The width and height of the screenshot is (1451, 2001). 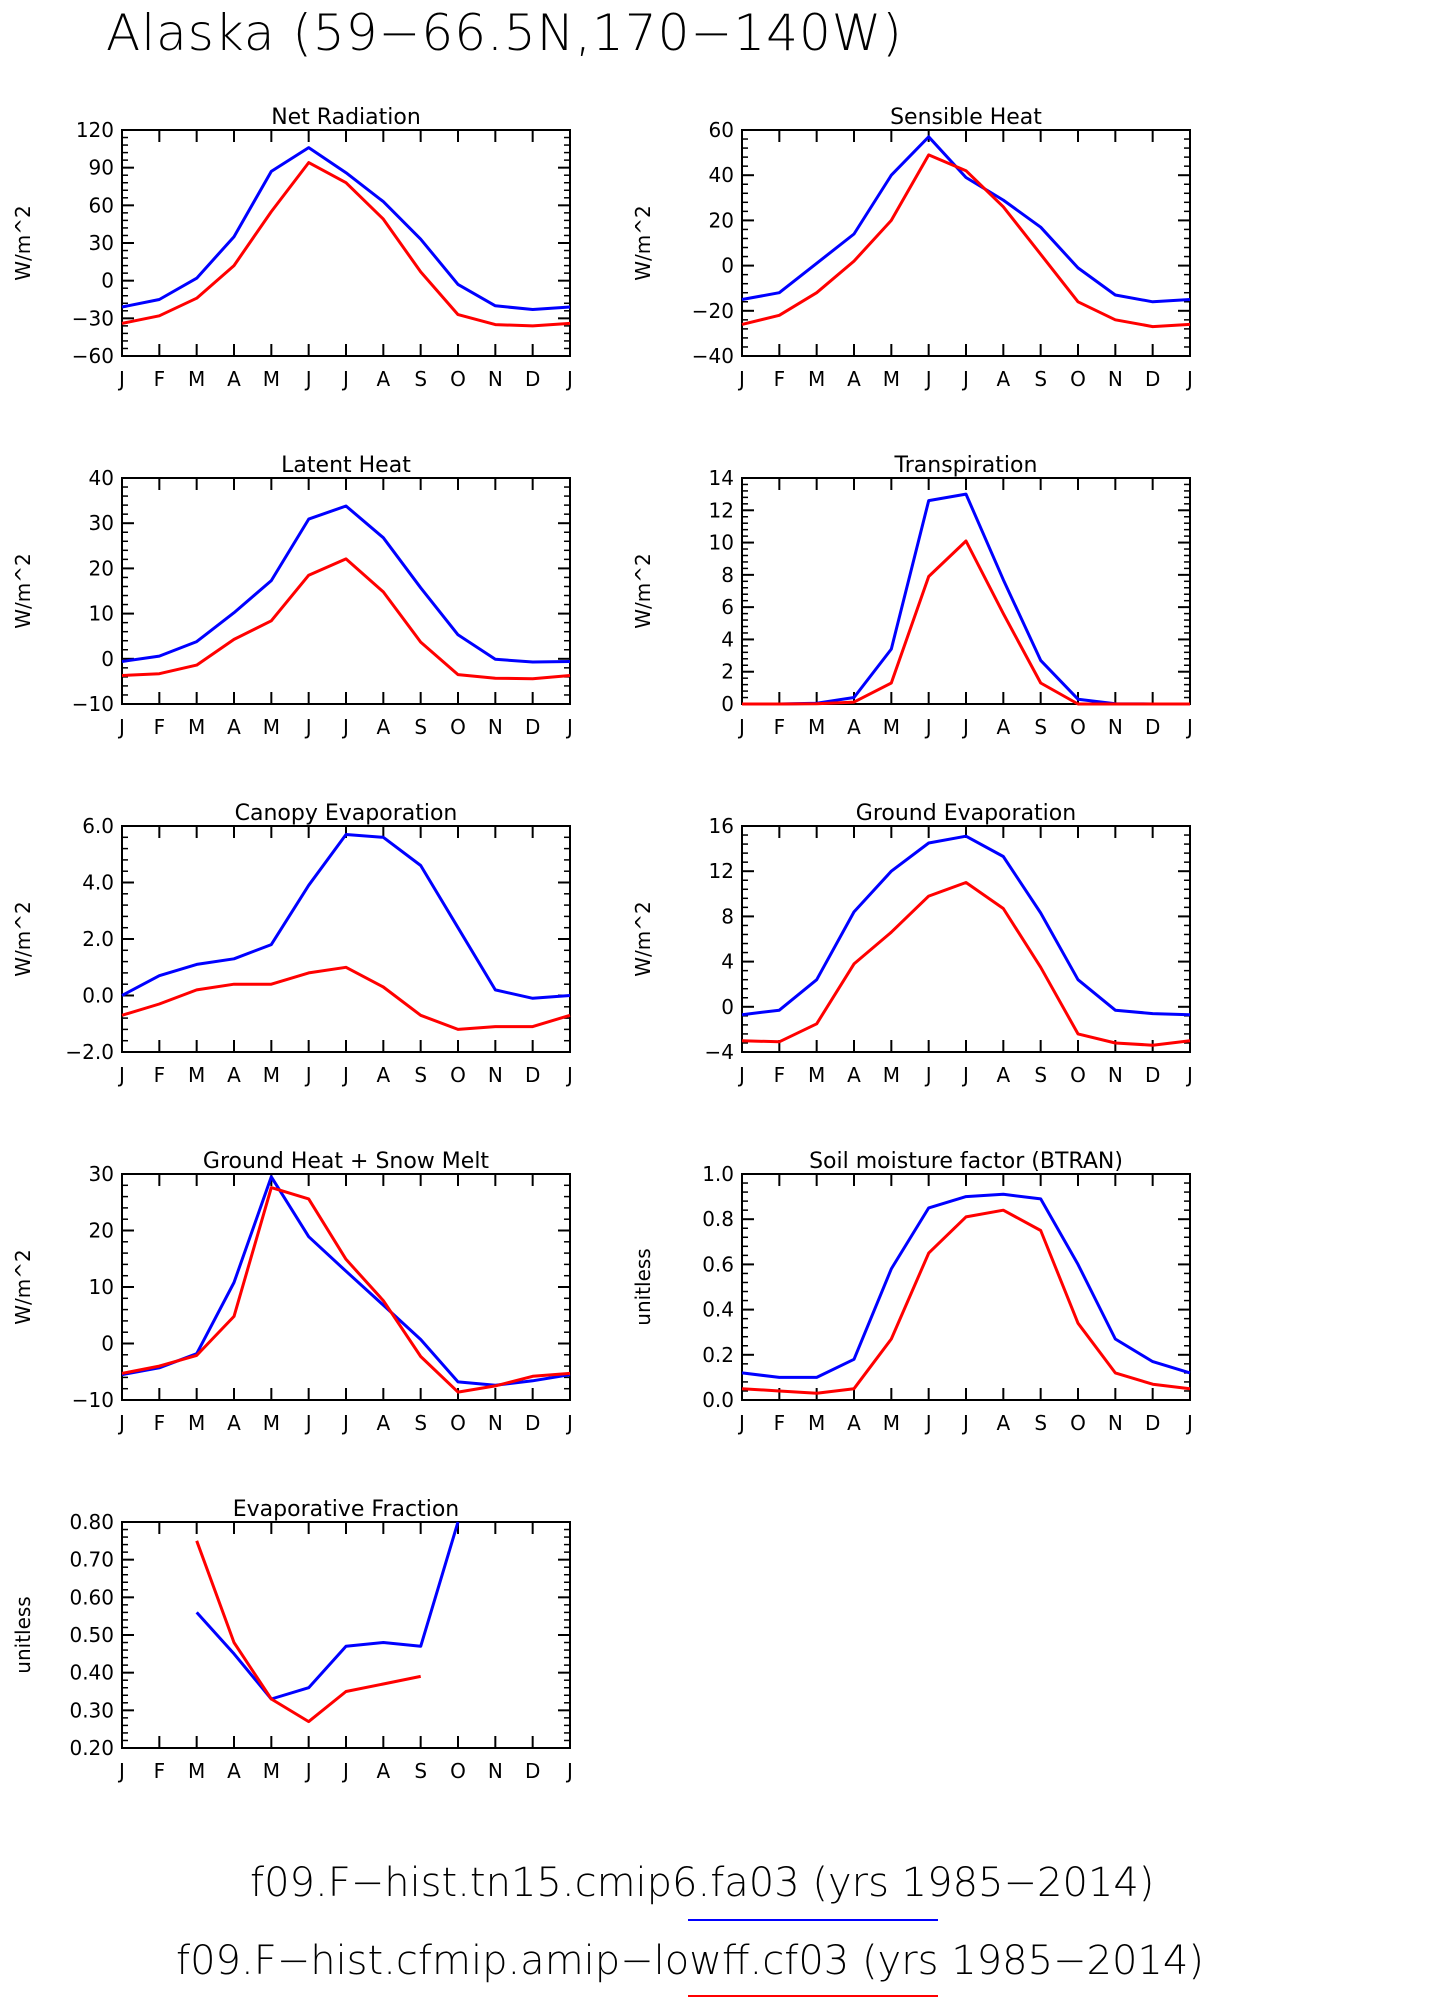 I want to click on y-tick-label: 0.40, so click(x=91, y=1673).